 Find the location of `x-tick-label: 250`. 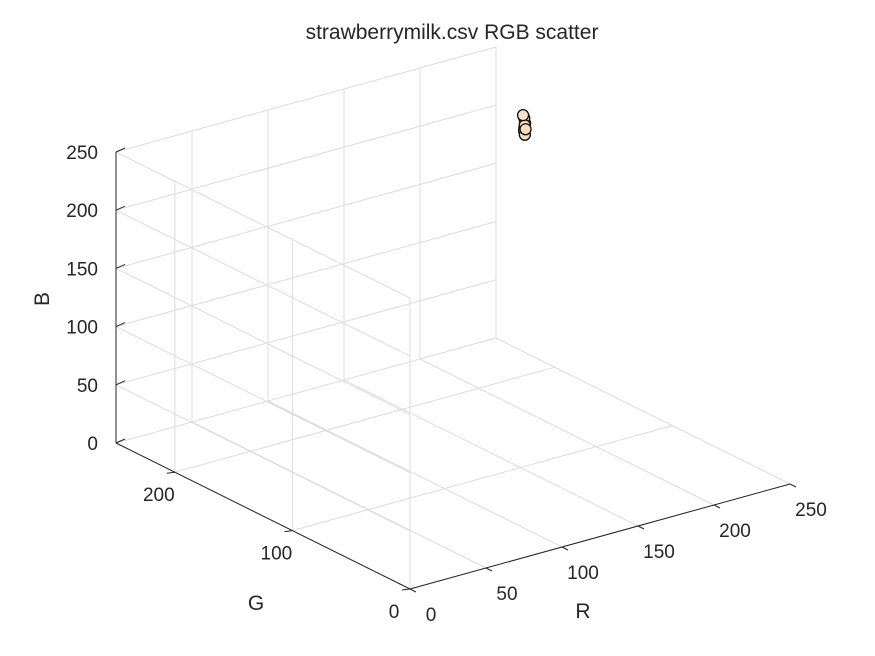

x-tick-label: 250 is located at coordinates (811, 510).